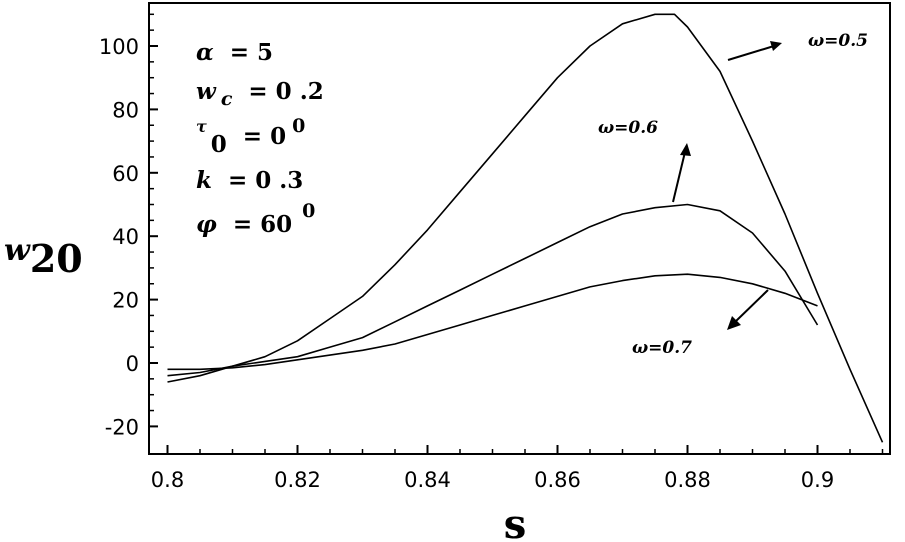  What do you see at coordinates (838, 41) in the screenshot?
I see `series-label-omega-0-5: ω=0.5` at bounding box center [838, 41].